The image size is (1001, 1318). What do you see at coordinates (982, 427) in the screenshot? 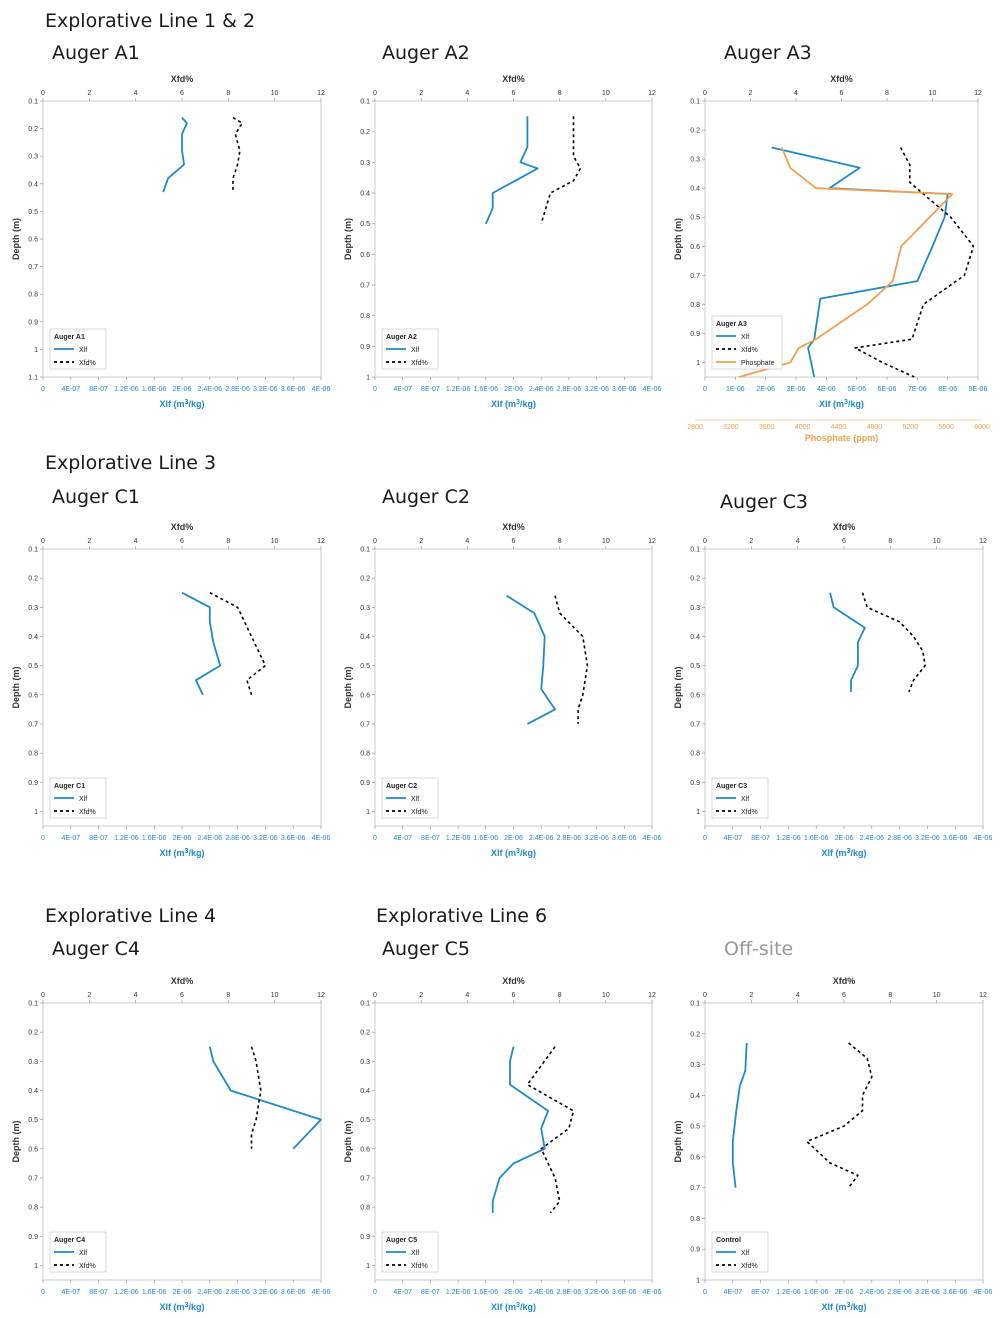
I see `extra-tick-label: 6000` at bounding box center [982, 427].